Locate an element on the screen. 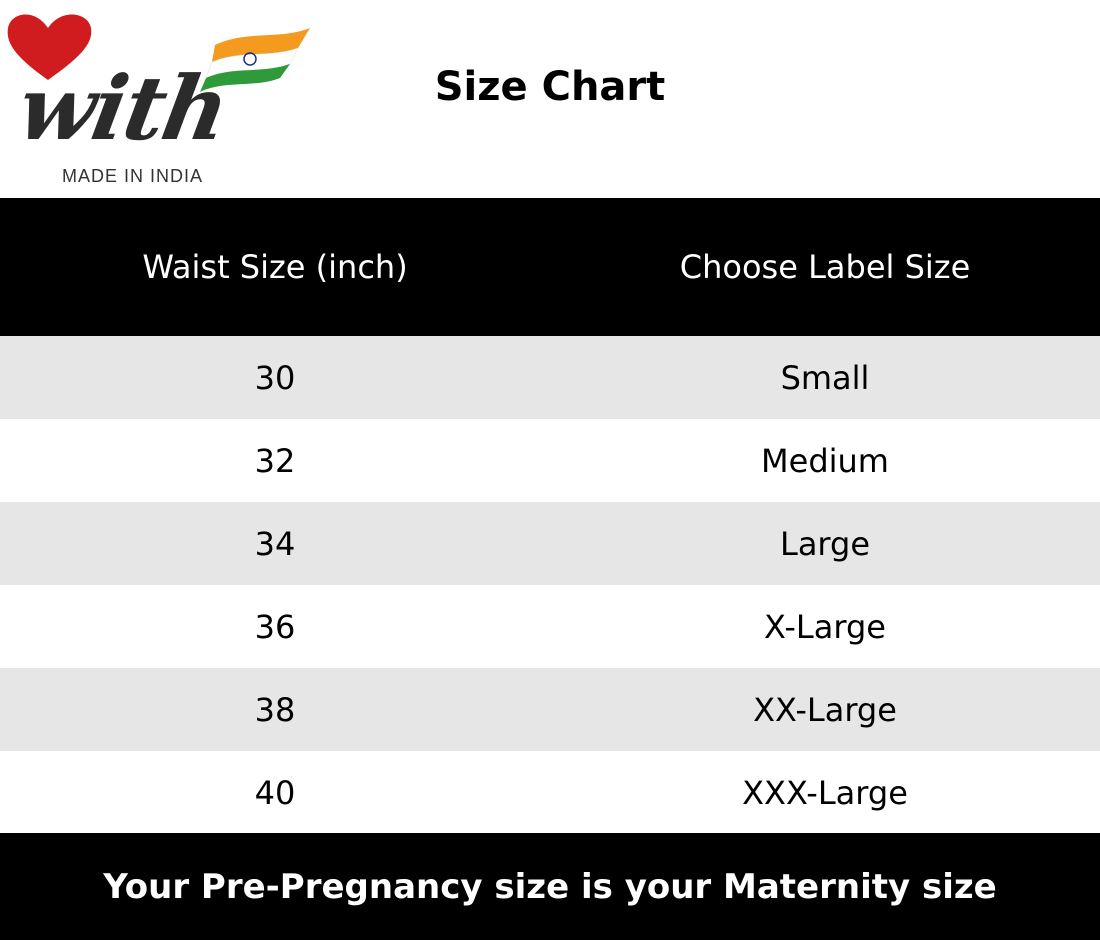 The width and height of the screenshot is (1100, 940). heart-flag-icon is located at coordinates (158, 53).